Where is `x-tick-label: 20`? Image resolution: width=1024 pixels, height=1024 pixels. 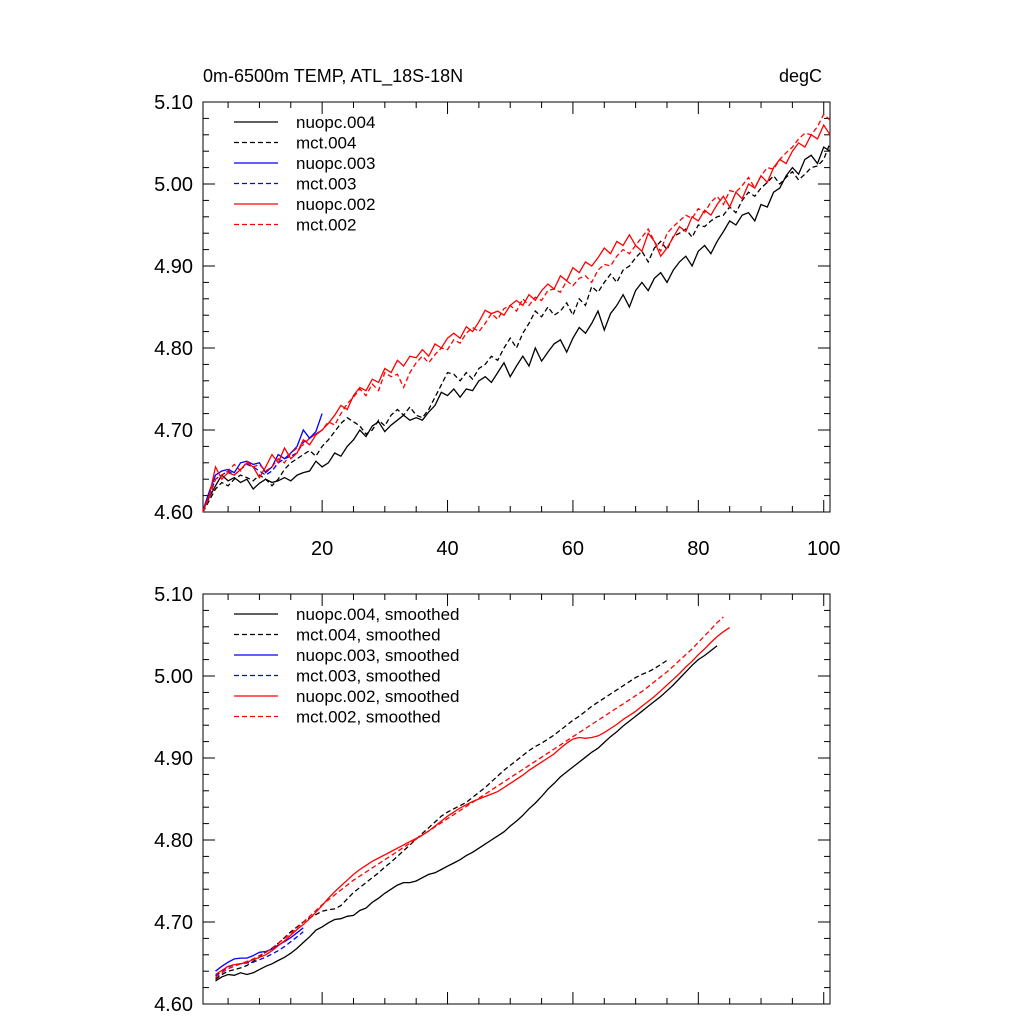 x-tick-label: 20 is located at coordinates (322, 549).